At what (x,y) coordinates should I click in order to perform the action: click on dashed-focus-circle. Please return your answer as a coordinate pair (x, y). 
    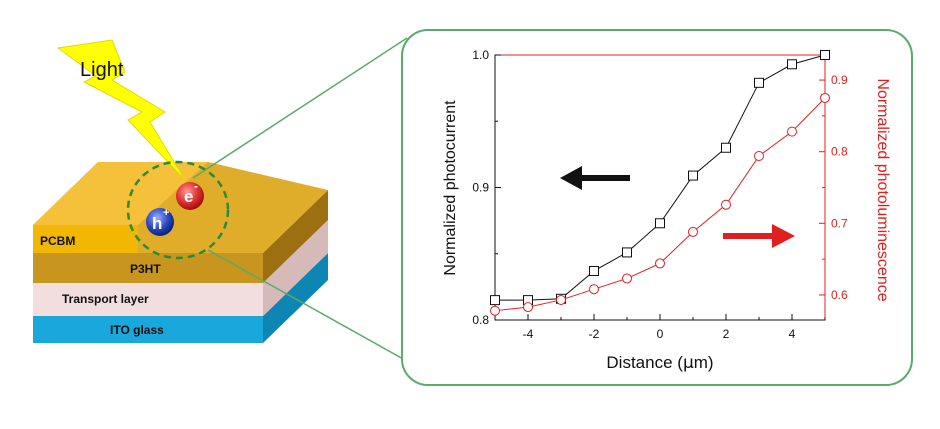
    Looking at the image, I should click on (178, 210).